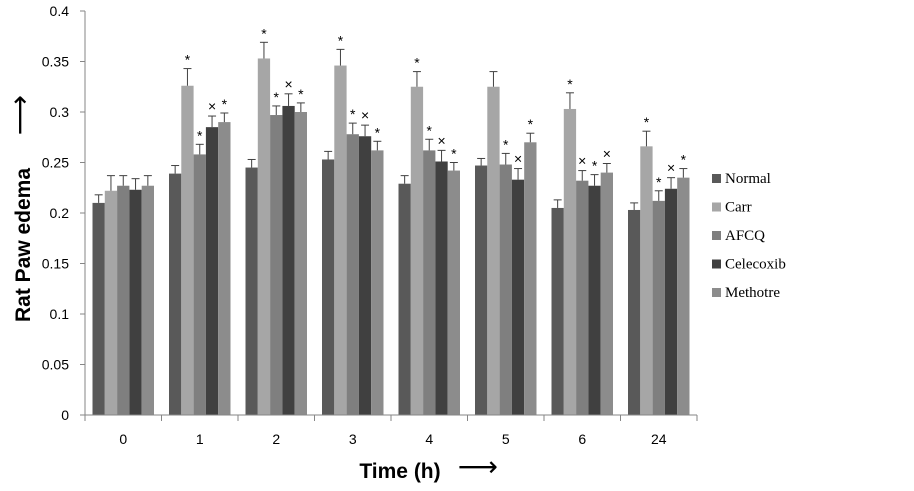 The width and height of the screenshot is (914, 491). Describe the element at coordinates (478, 466) in the screenshot. I see `x-axis-arrow: ⟶` at that location.